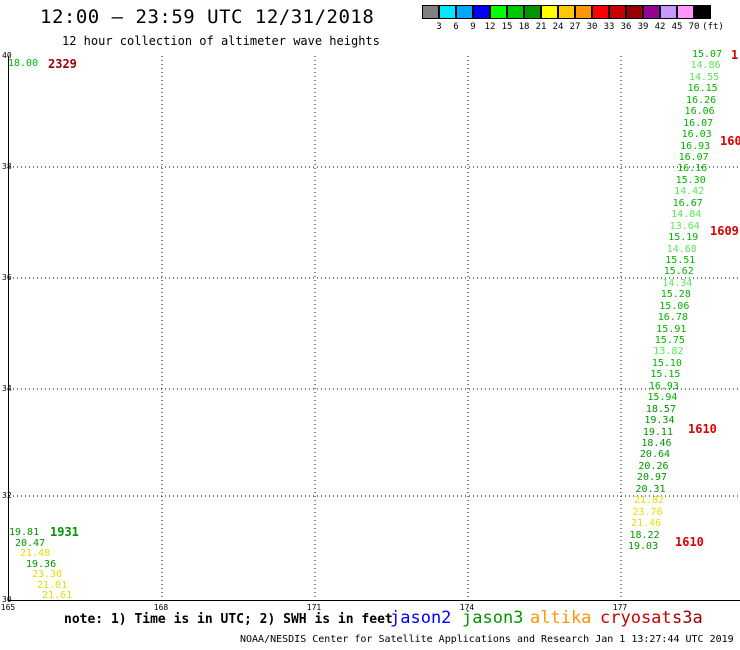  What do you see at coordinates (541, 27) in the screenshot?
I see `legend-label: 21` at bounding box center [541, 27].